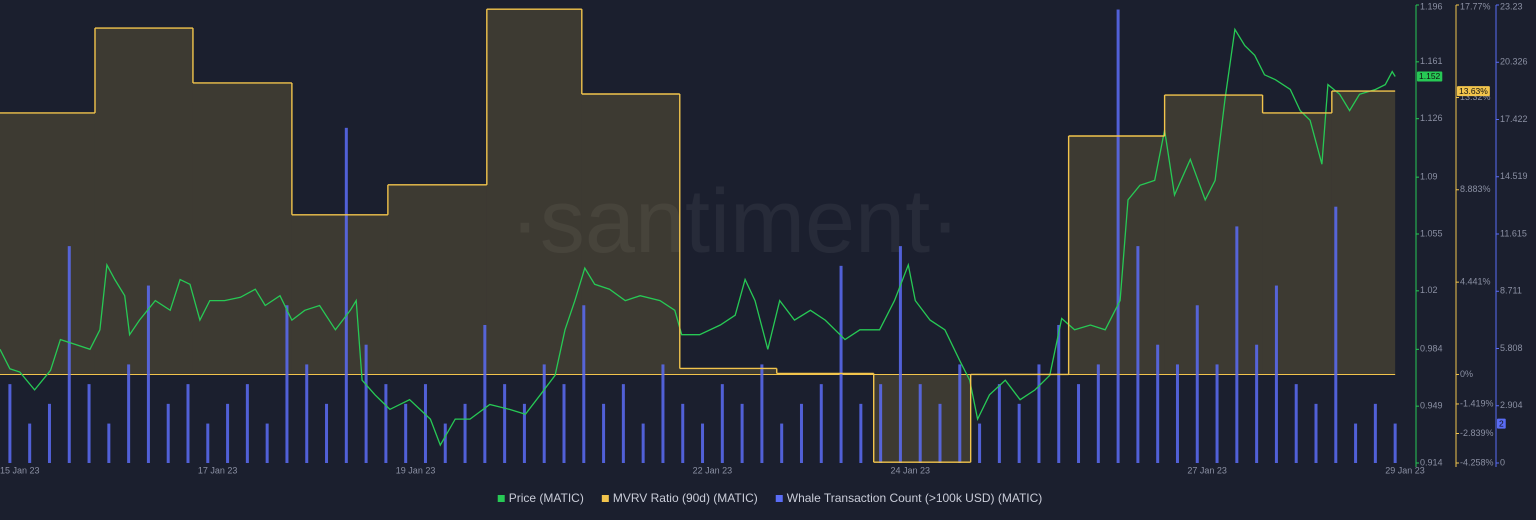  Describe the element at coordinates (1431, 462) in the screenshot. I see `y-tick-label: 0.914` at that location.